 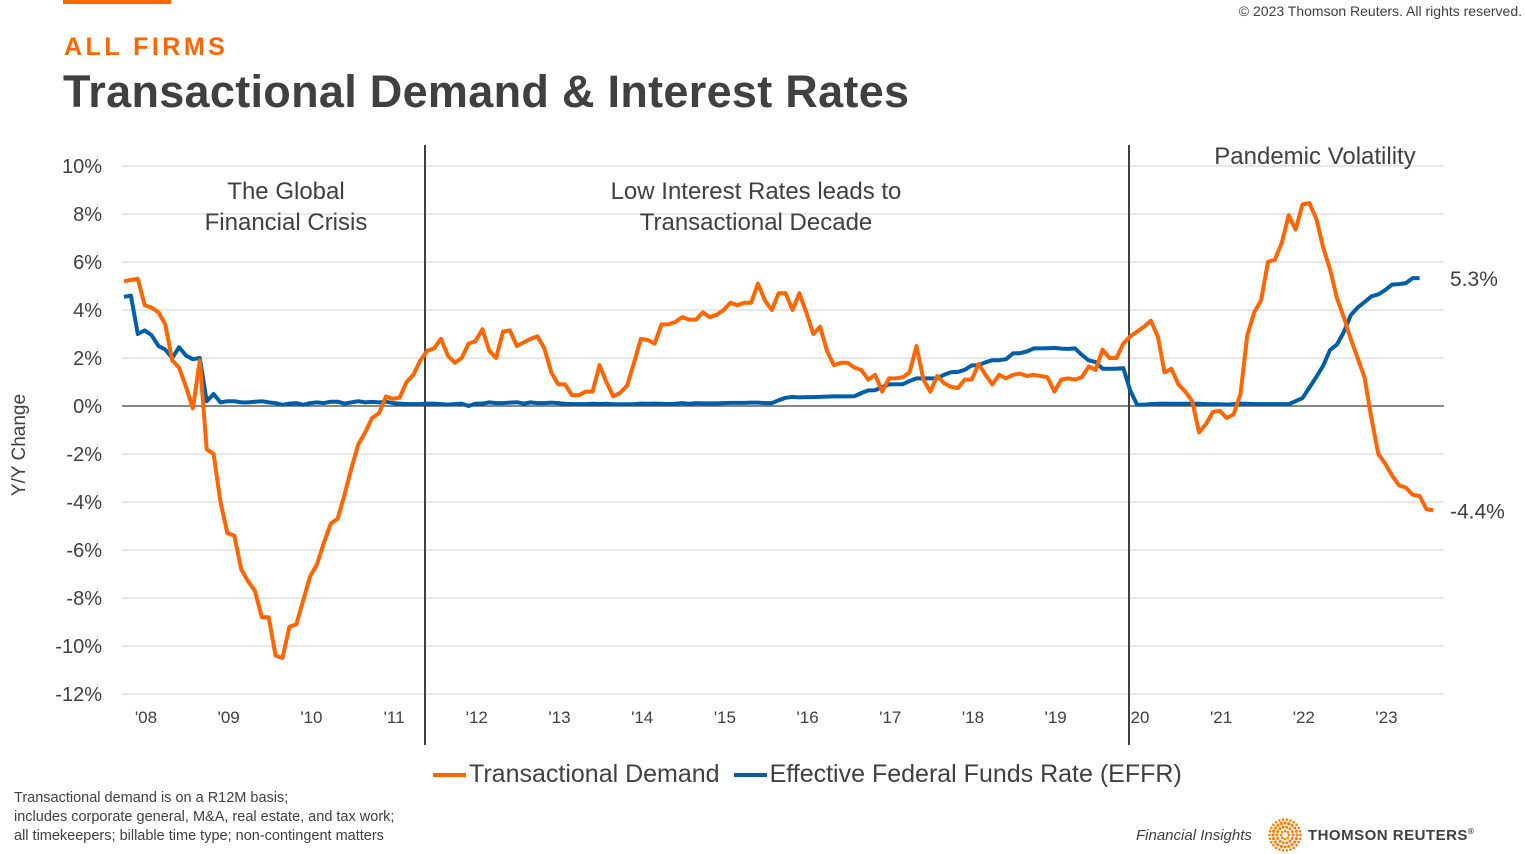 What do you see at coordinates (229, 717) in the screenshot?
I see `x-tick-label: '09` at bounding box center [229, 717].